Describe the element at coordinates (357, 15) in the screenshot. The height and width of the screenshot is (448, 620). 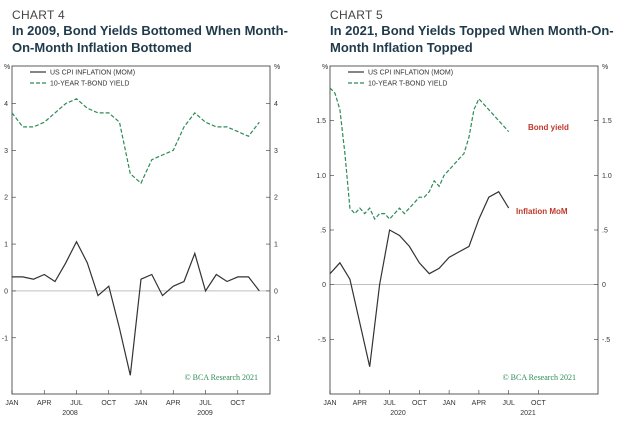
I see `chart-5-kicker: CHART 5` at that location.